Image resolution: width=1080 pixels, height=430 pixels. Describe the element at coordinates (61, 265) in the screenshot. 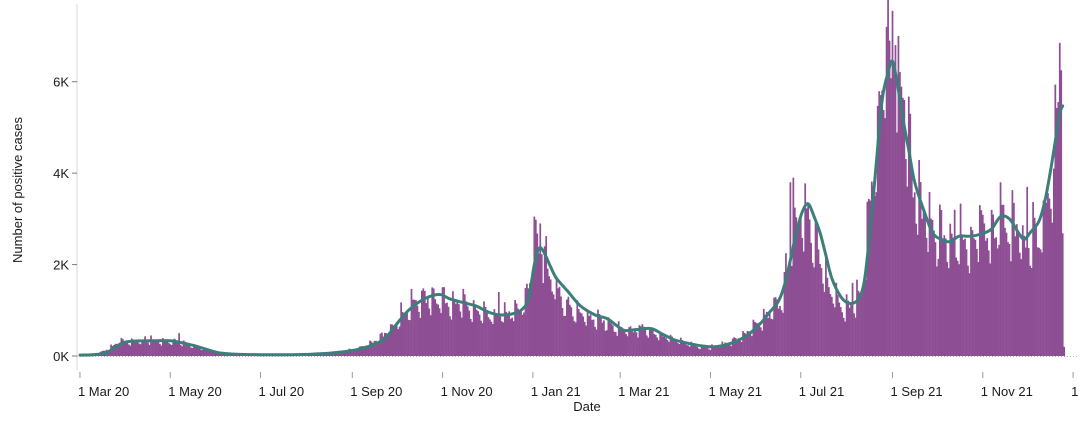

I see `y-tick-label: 2K` at that location.